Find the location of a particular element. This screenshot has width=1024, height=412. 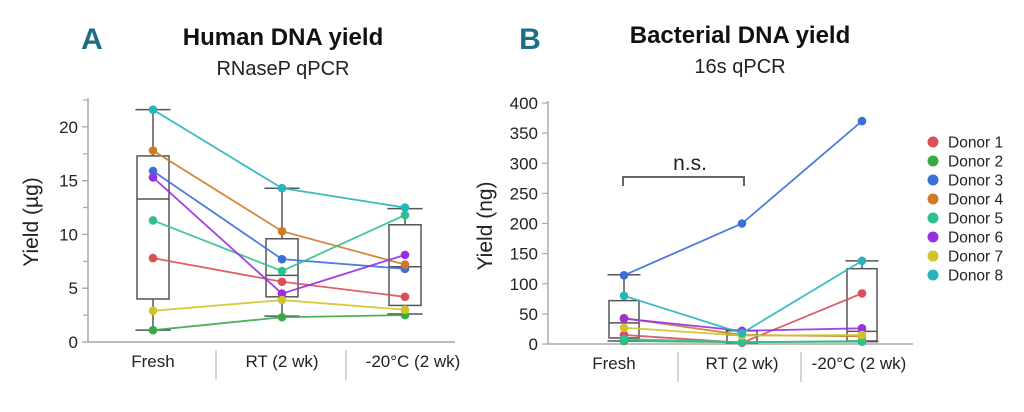

legend-label: Donor 2 is located at coordinates (975, 162).